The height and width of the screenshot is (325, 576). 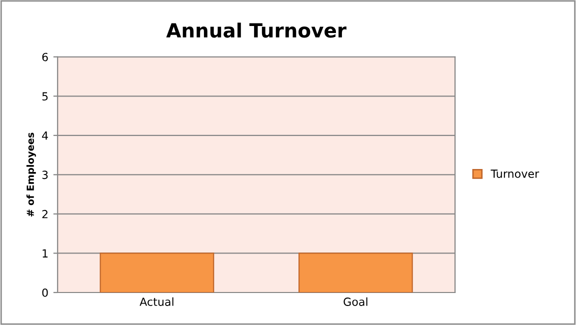 I want to click on chart-title: Annual Turnover, so click(x=256, y=30).